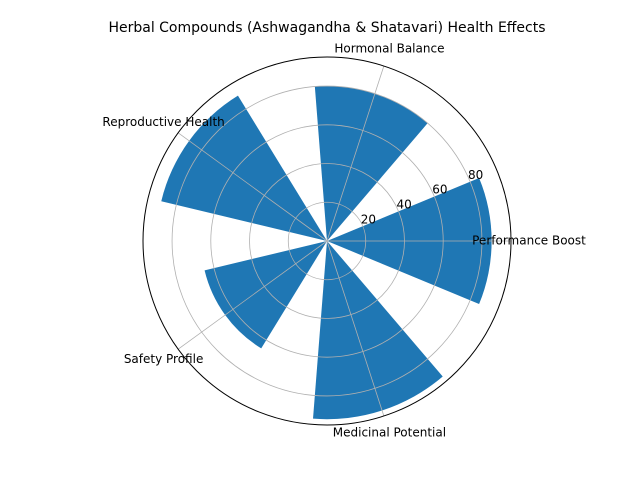 This screenshot has width=640, height=480. Describe the element at coordinates (389, 48) in the screenshot. I see `x-tick-label: Hormonal Balance` at that location.